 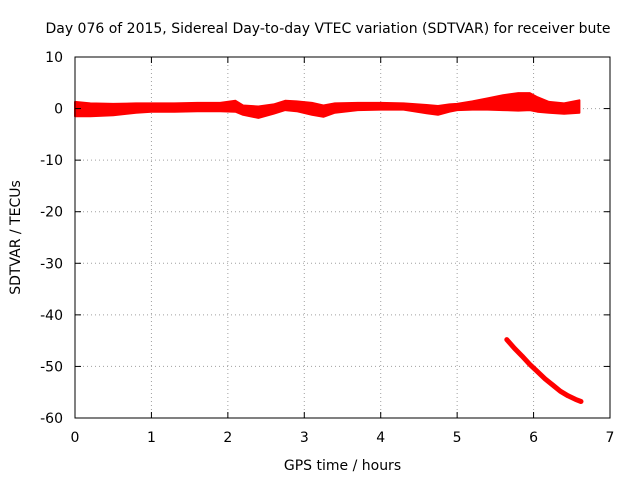 What do you see at coordinates (75, 438) in the screenshot?
I see `x-tick-label: 0` at bounding box center [75, 438].